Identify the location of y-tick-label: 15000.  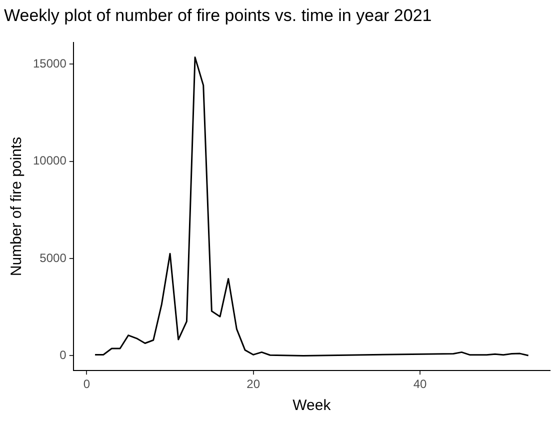
(49, 63).